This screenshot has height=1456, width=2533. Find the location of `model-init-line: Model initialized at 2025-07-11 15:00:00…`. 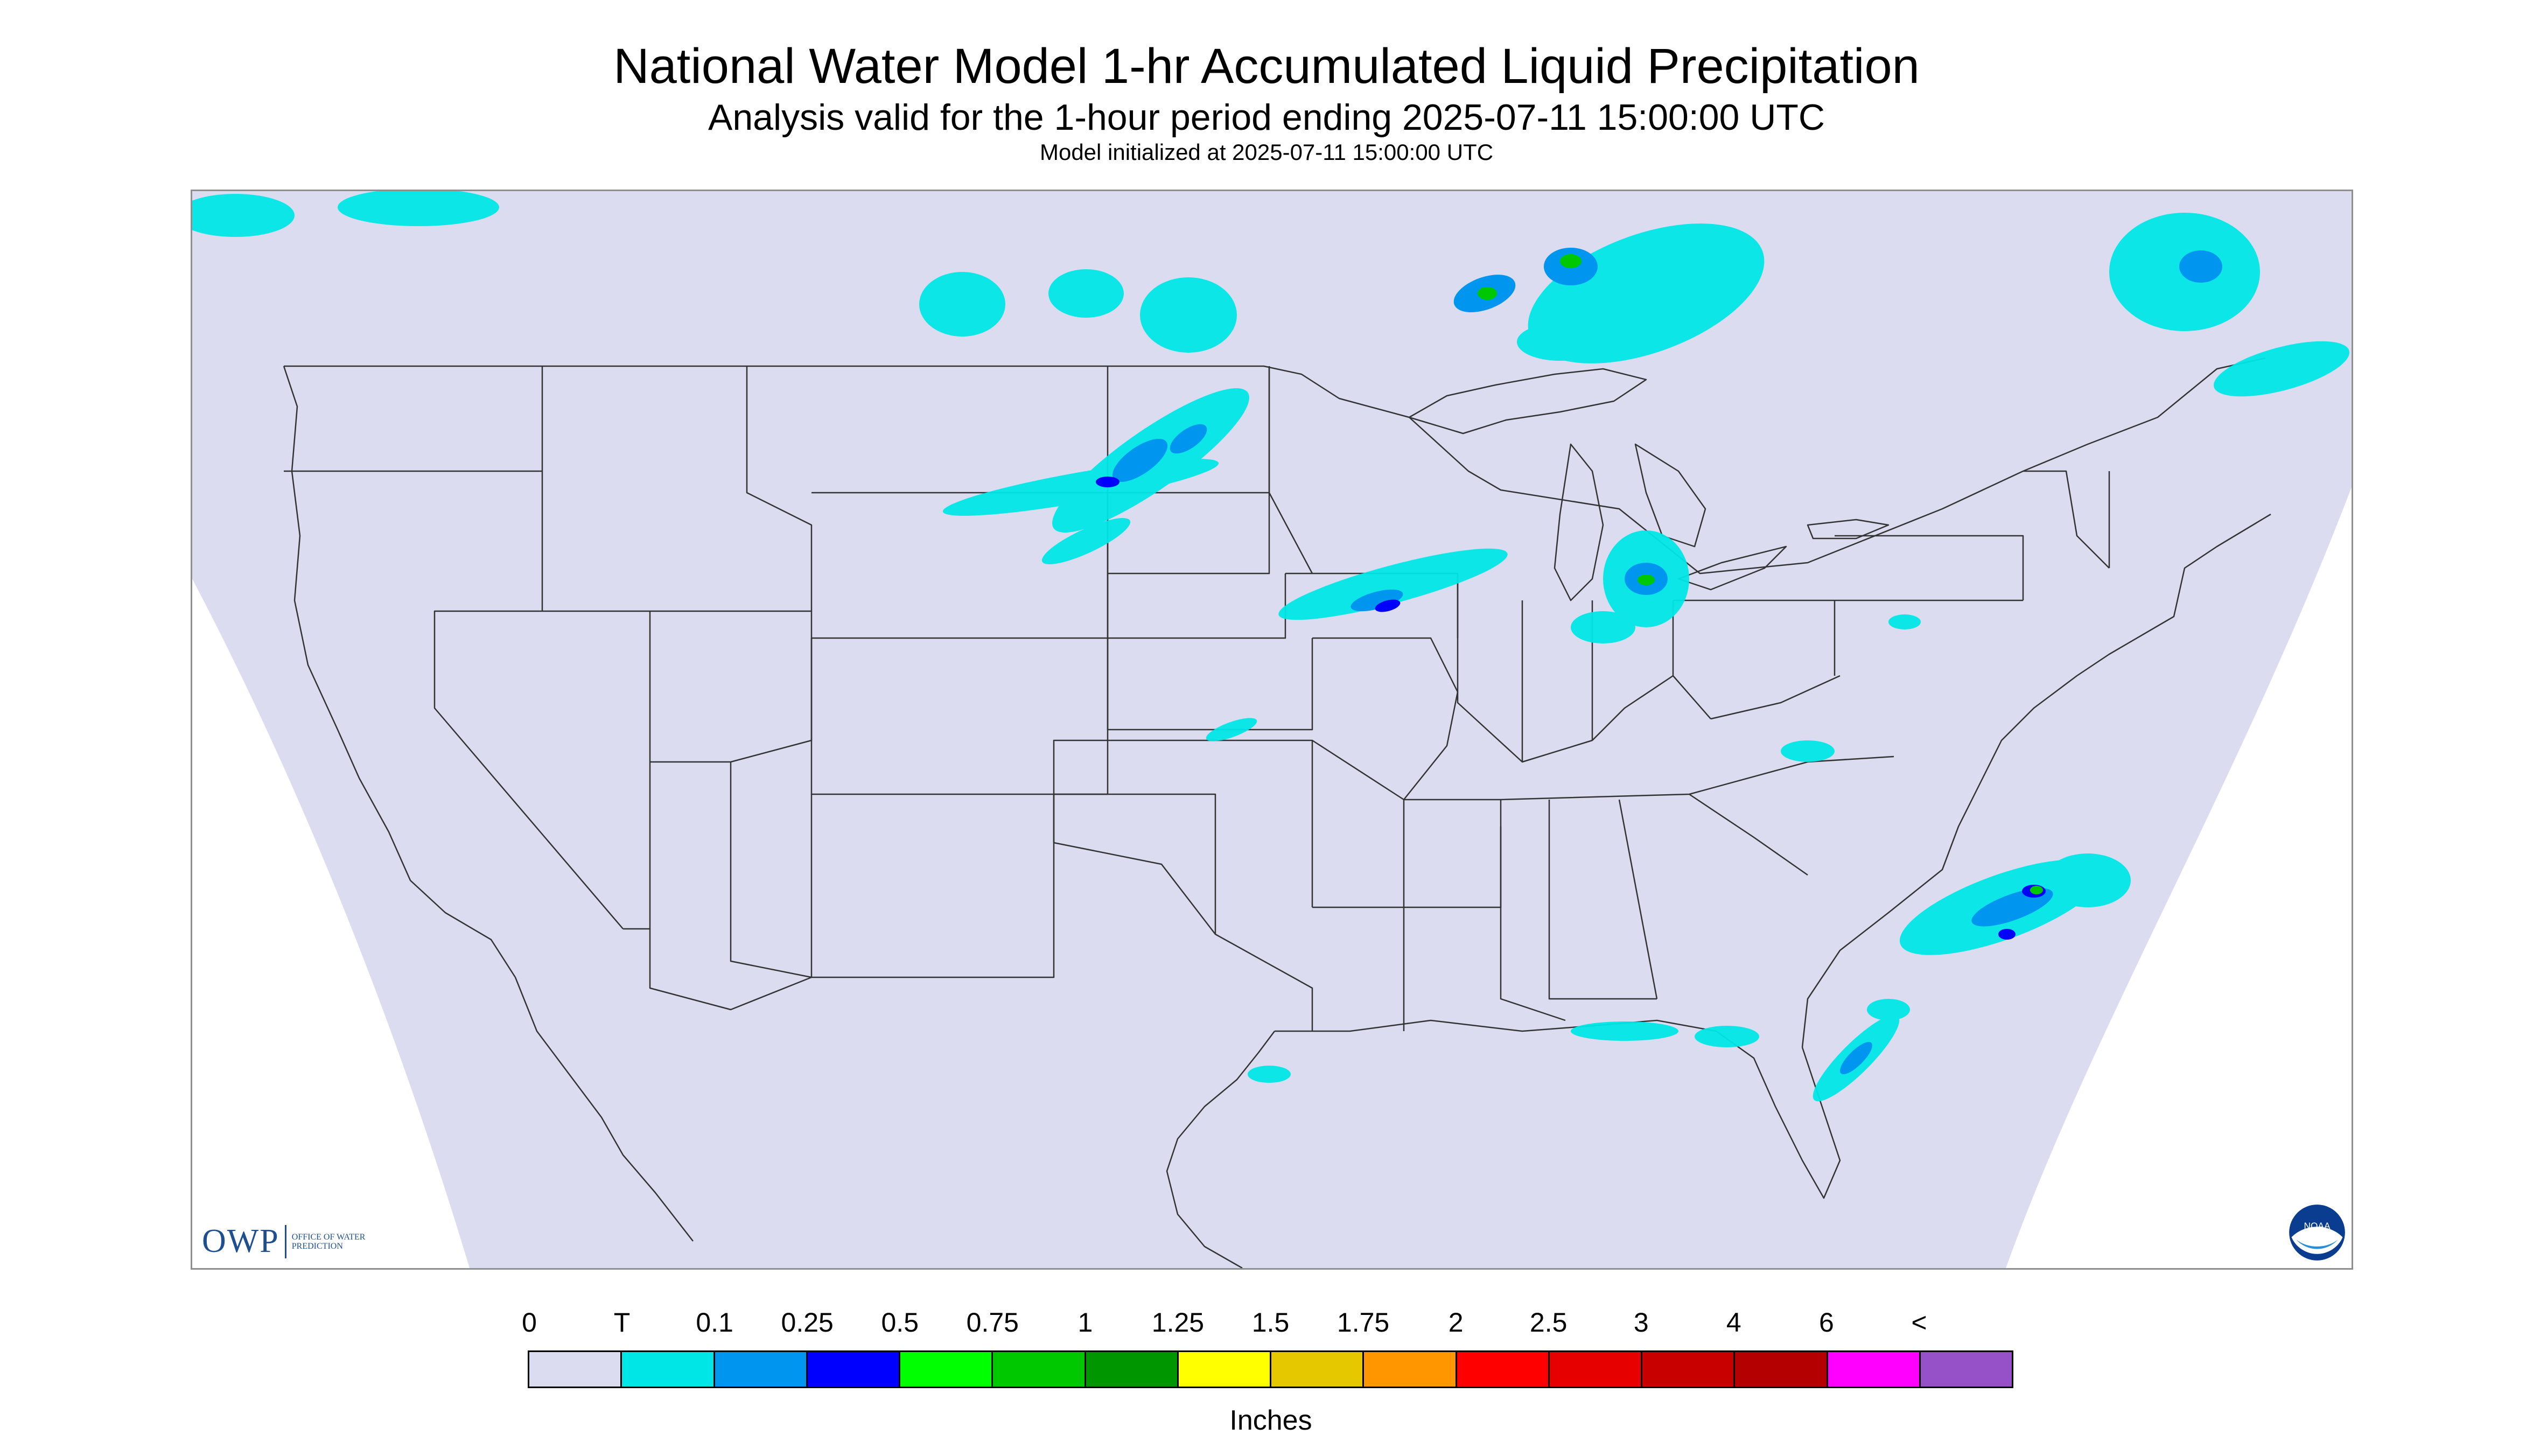

model-init-line: Model initialized at 2025-07-11 15:00:00… is located at coordinates (1266, 152).